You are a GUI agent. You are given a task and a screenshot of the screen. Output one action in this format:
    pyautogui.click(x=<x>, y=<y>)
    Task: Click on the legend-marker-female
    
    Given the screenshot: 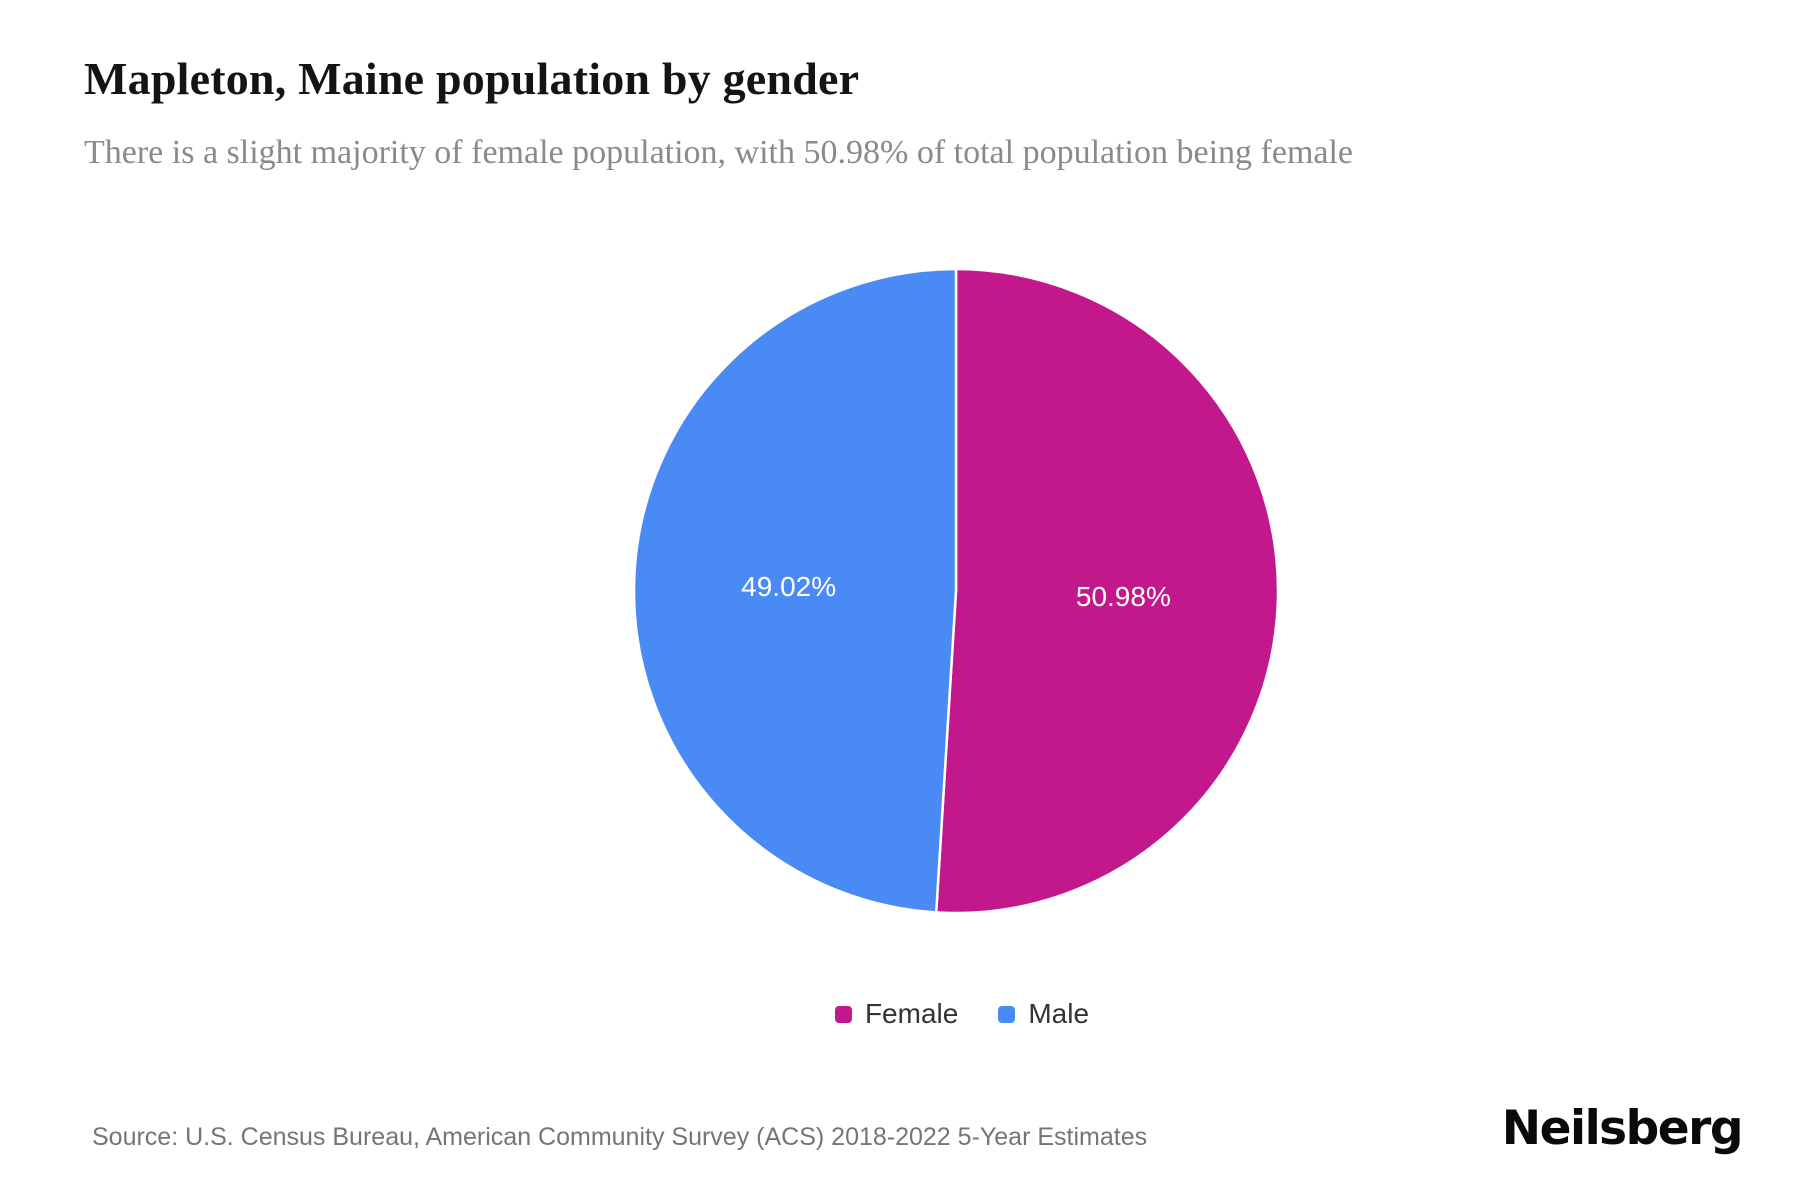 What is the action you would take?
    pyautogui.click(x=843, y=1014)
    